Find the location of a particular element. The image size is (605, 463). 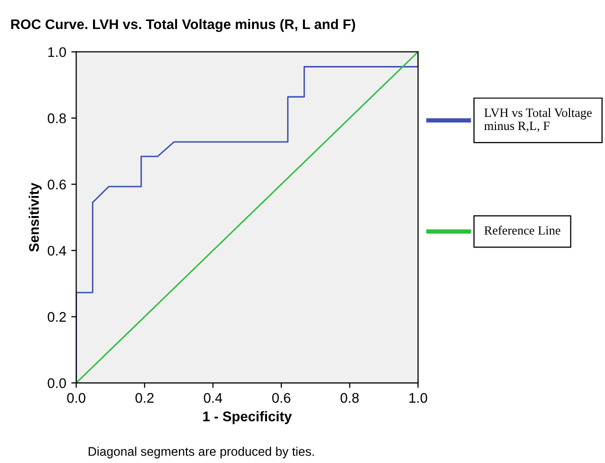

x-tick-label: 0.8 is located at coordinates (349, 397).